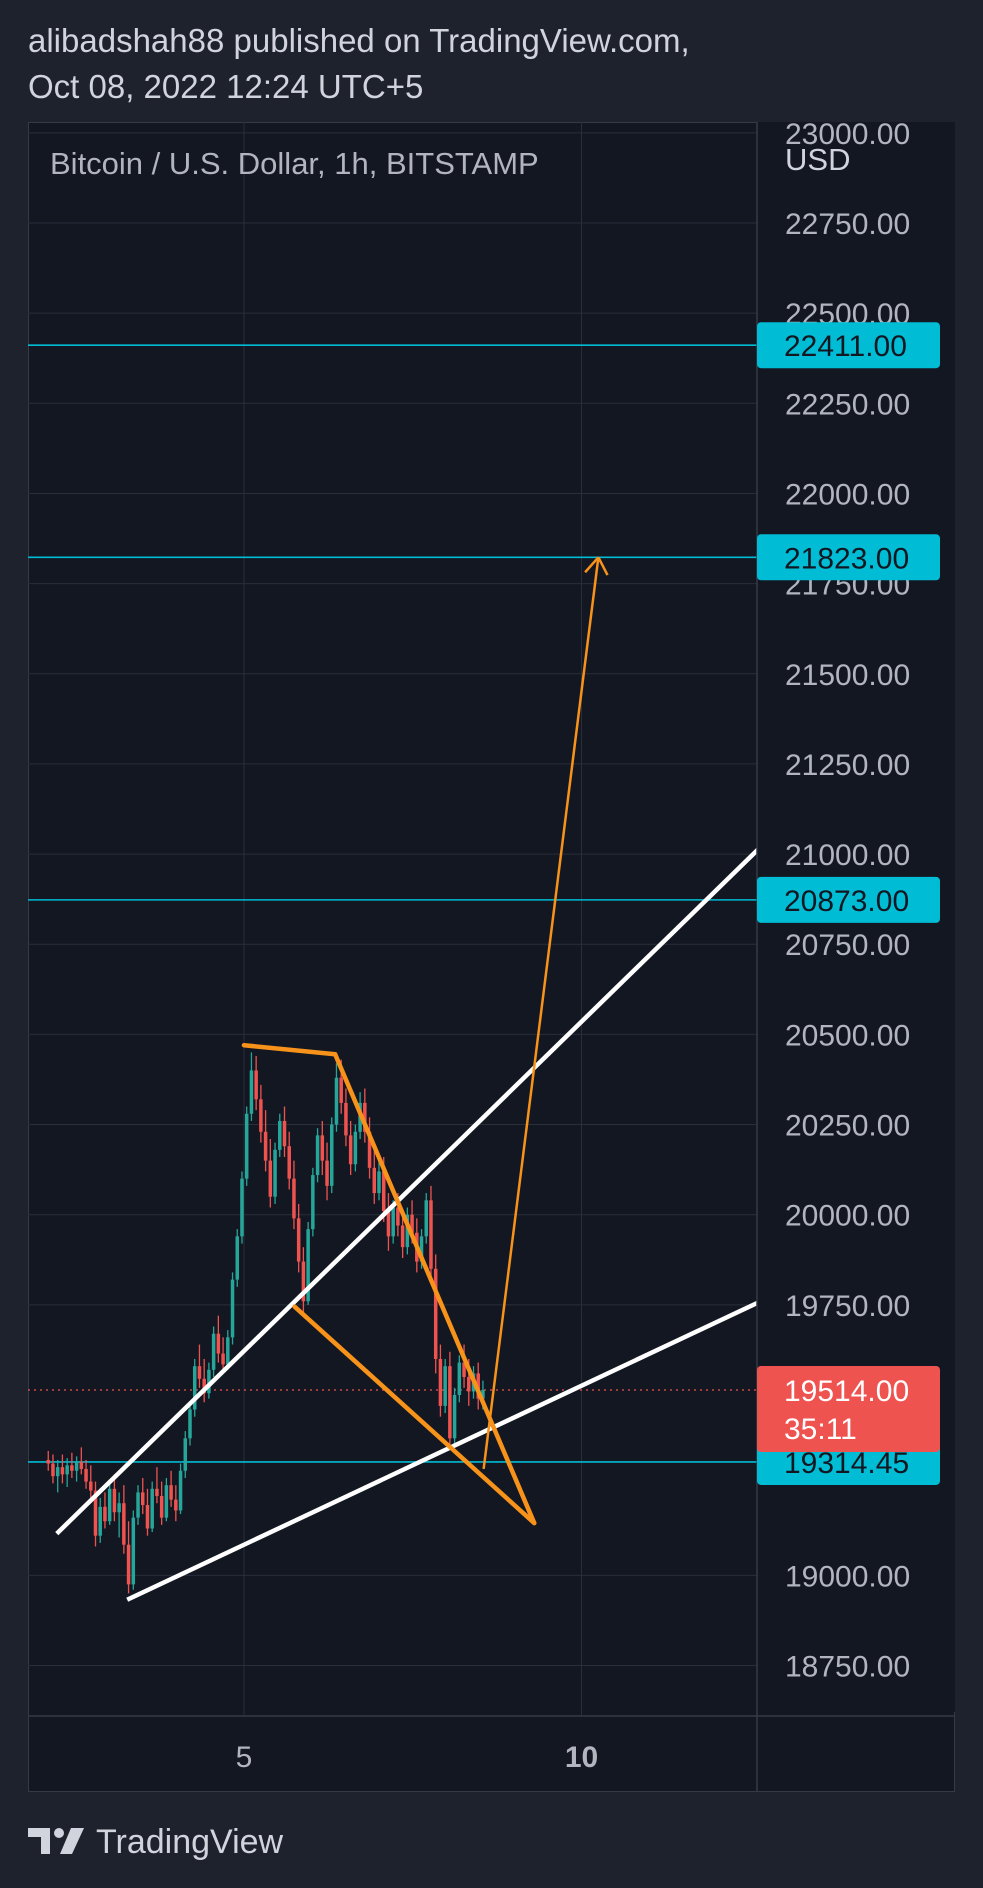 The height and width of the screenshot is (1888, 983). What do you see at coordinates (847, 855) in the screenshot?
I see `price-tick-label: 21000.00` at bounding box center [847, 855].